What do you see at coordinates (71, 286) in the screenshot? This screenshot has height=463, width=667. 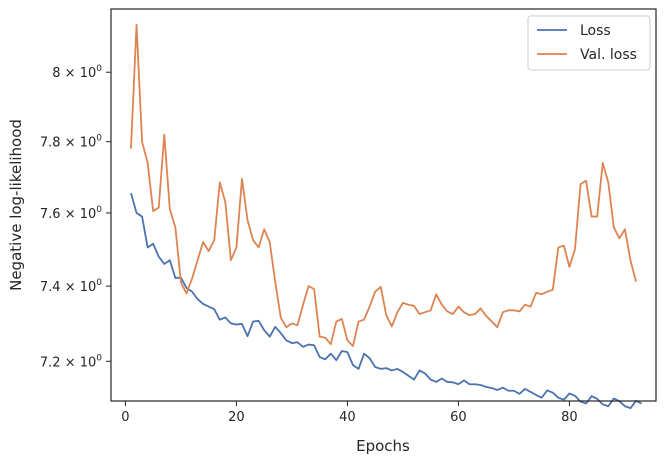 I see `y-tick-label: 7.4 × 100` at bounding box center [71, 286].